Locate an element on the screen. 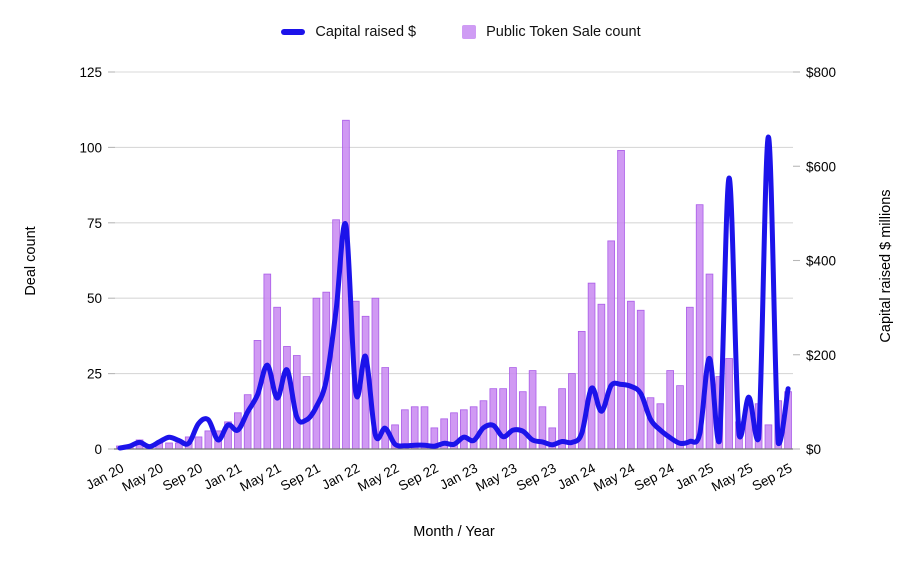  legend-item-capital-raised: Capital raised $ is located at coordinates (348, 32).